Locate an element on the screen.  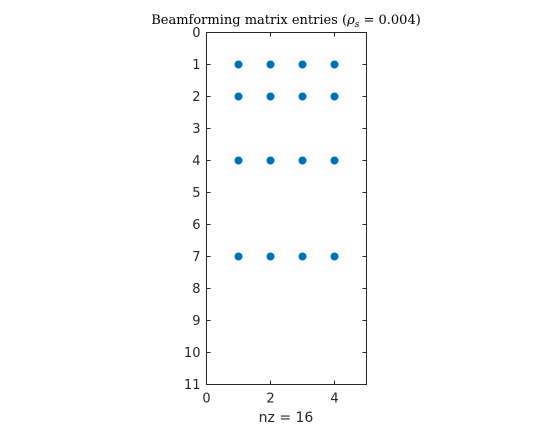
x-tick-label: 0 is located at coordinates (206, 399).